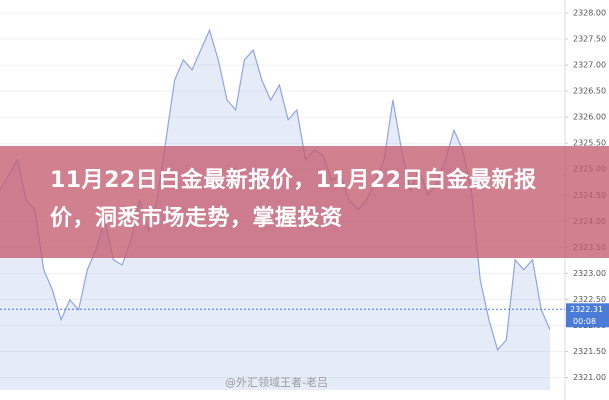 This screenshot has width=609, height=400. I want to click on y-tick-label: 2322.50, so click(589, 299).